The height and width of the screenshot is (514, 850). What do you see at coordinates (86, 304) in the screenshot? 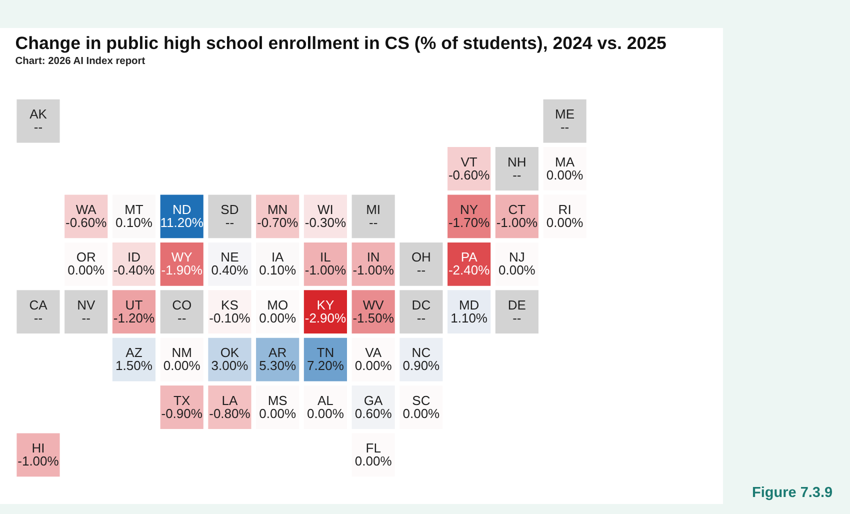
I see `category-label: NV` at bounding box center [86, 304].